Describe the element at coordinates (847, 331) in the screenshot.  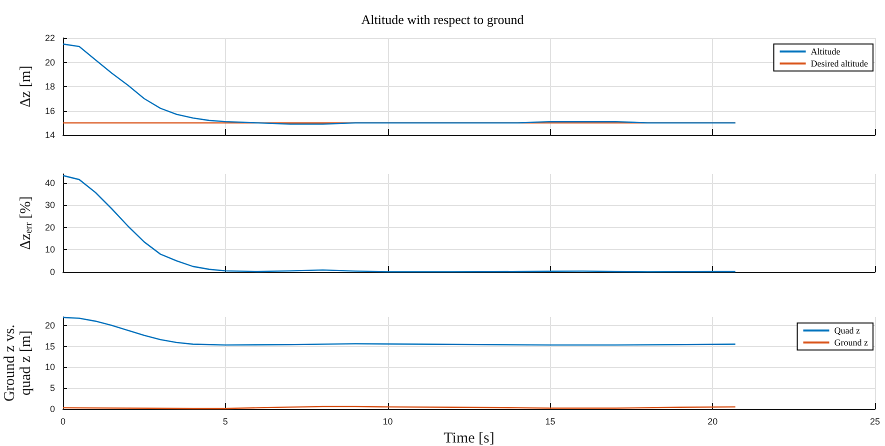
I see `legend-label: Quad z` at that location.